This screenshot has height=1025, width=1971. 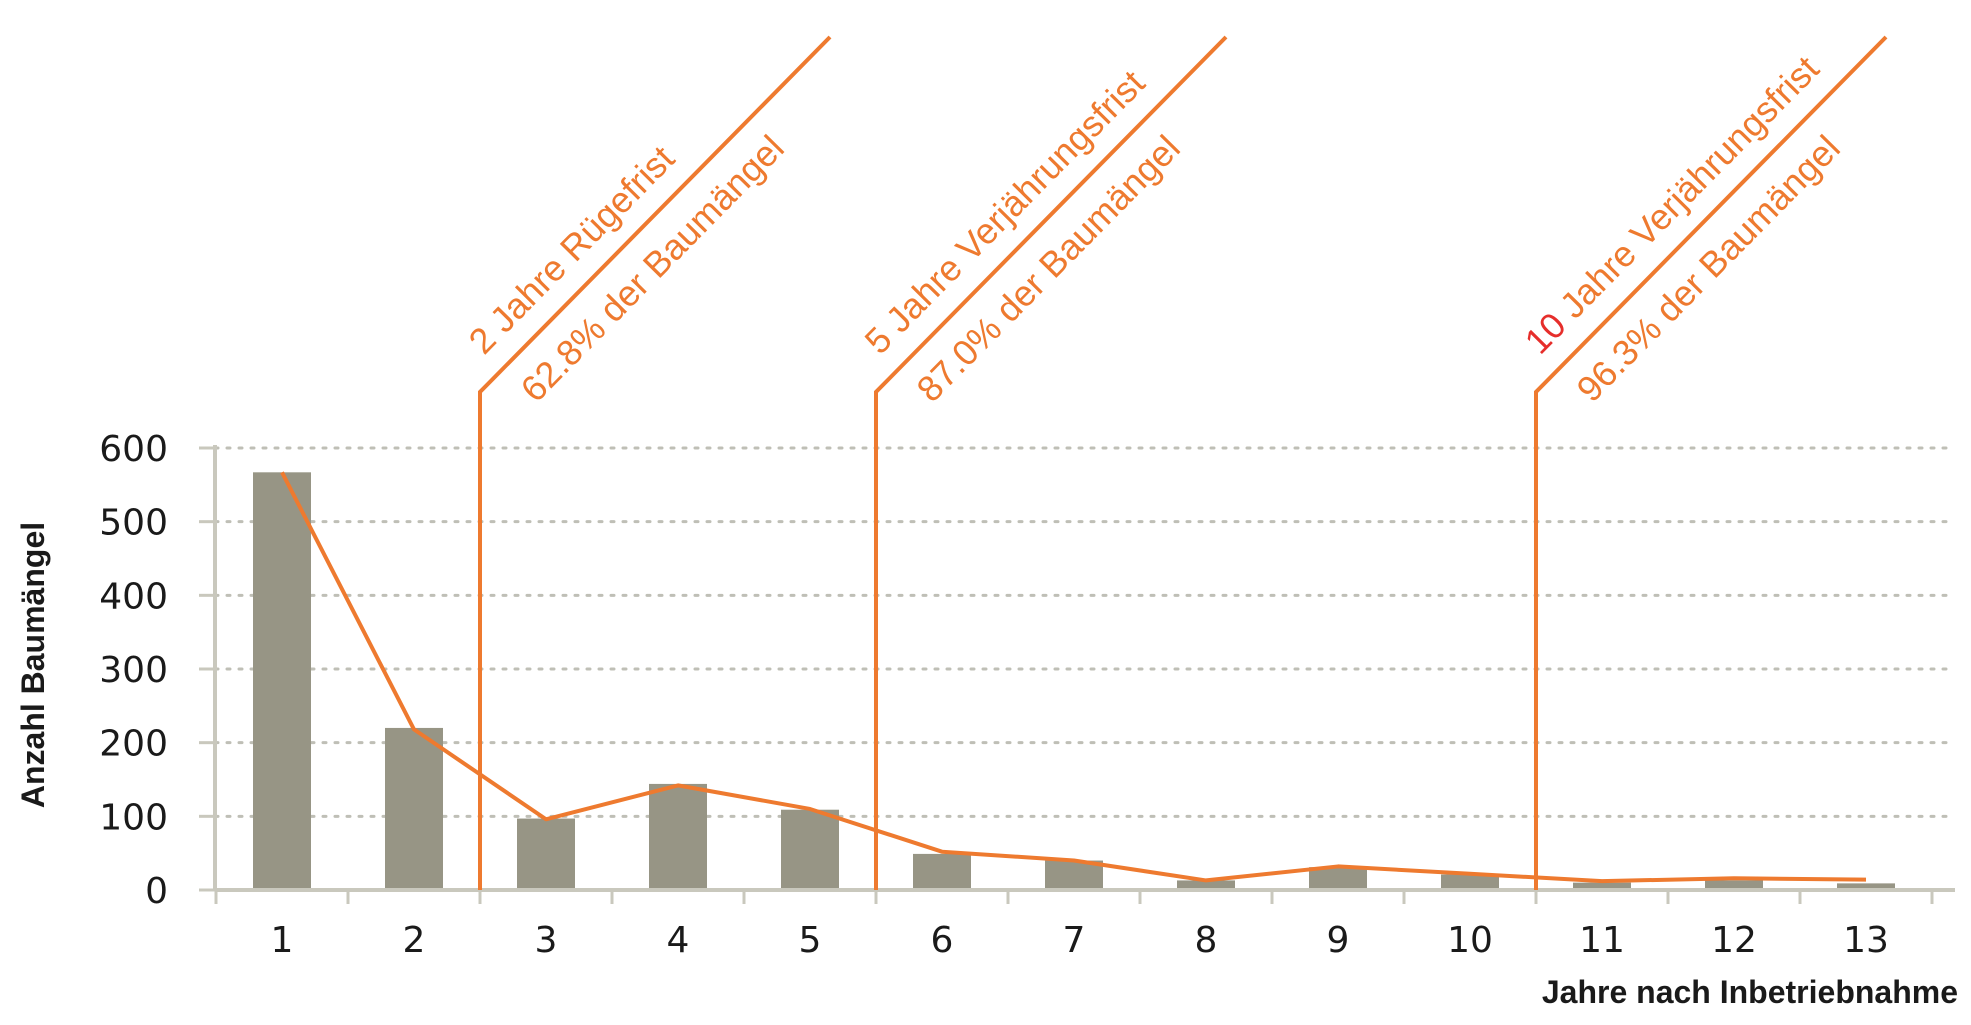 I want to click on y-tick-label: 100, so click(x=133, y=817).